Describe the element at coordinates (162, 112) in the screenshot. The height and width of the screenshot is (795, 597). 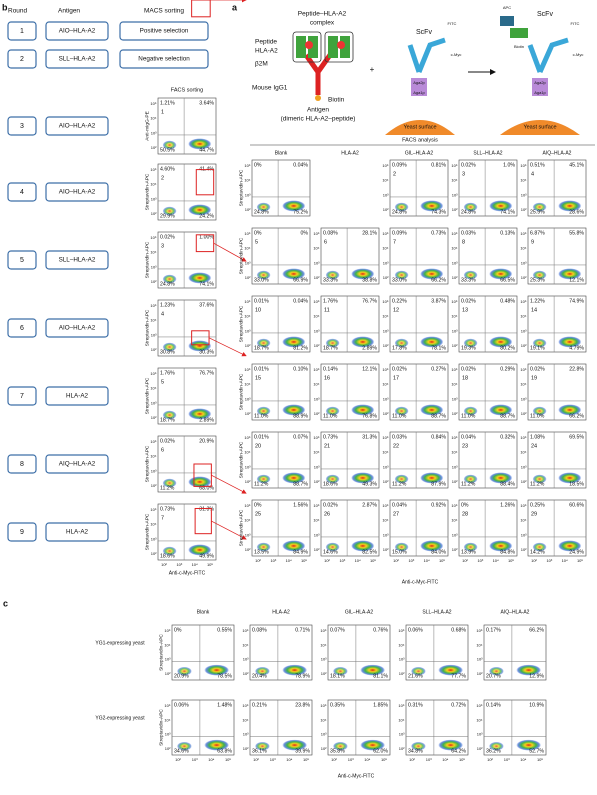
I see `plot-number: 1` at that location.